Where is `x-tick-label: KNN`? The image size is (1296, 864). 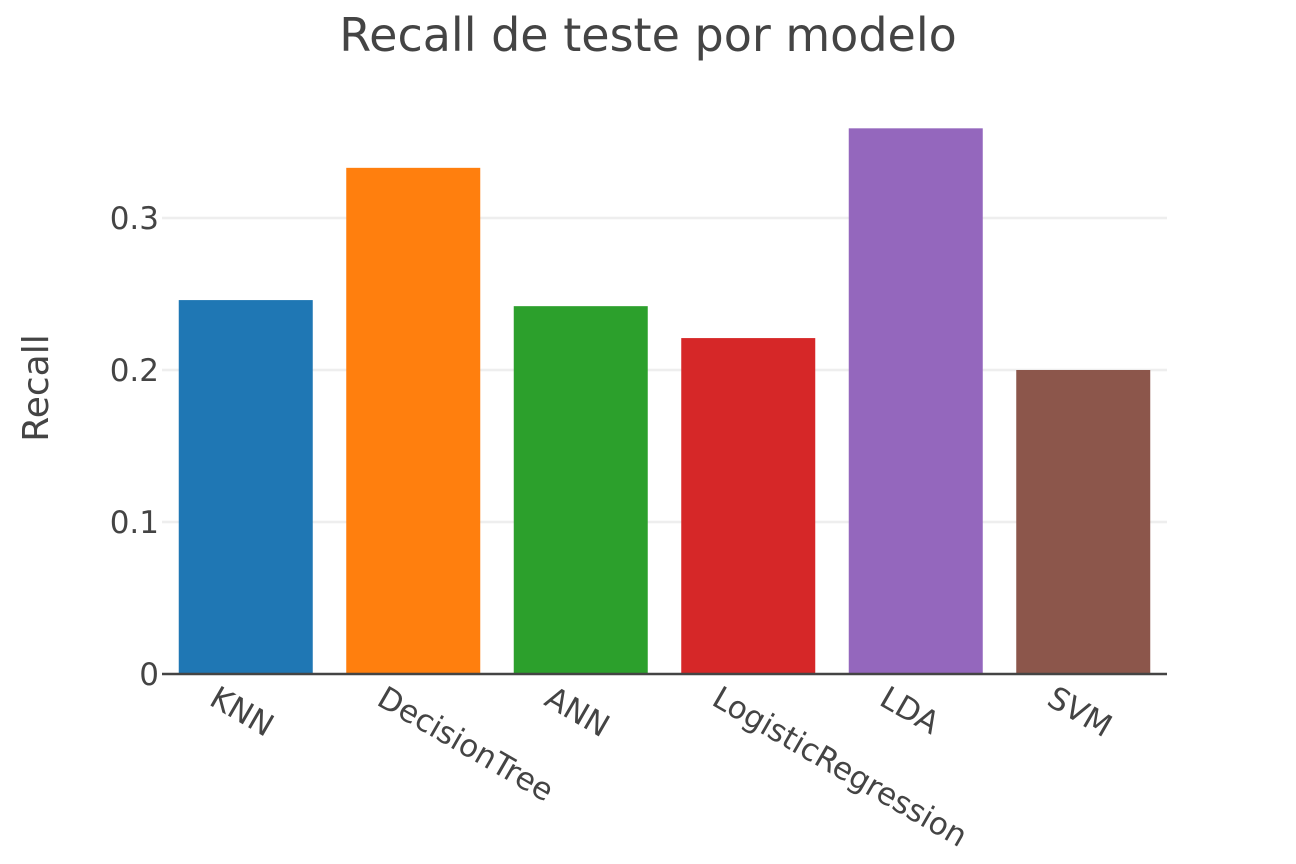 x-tick-label: KNN is located at coordinates (242, 712).